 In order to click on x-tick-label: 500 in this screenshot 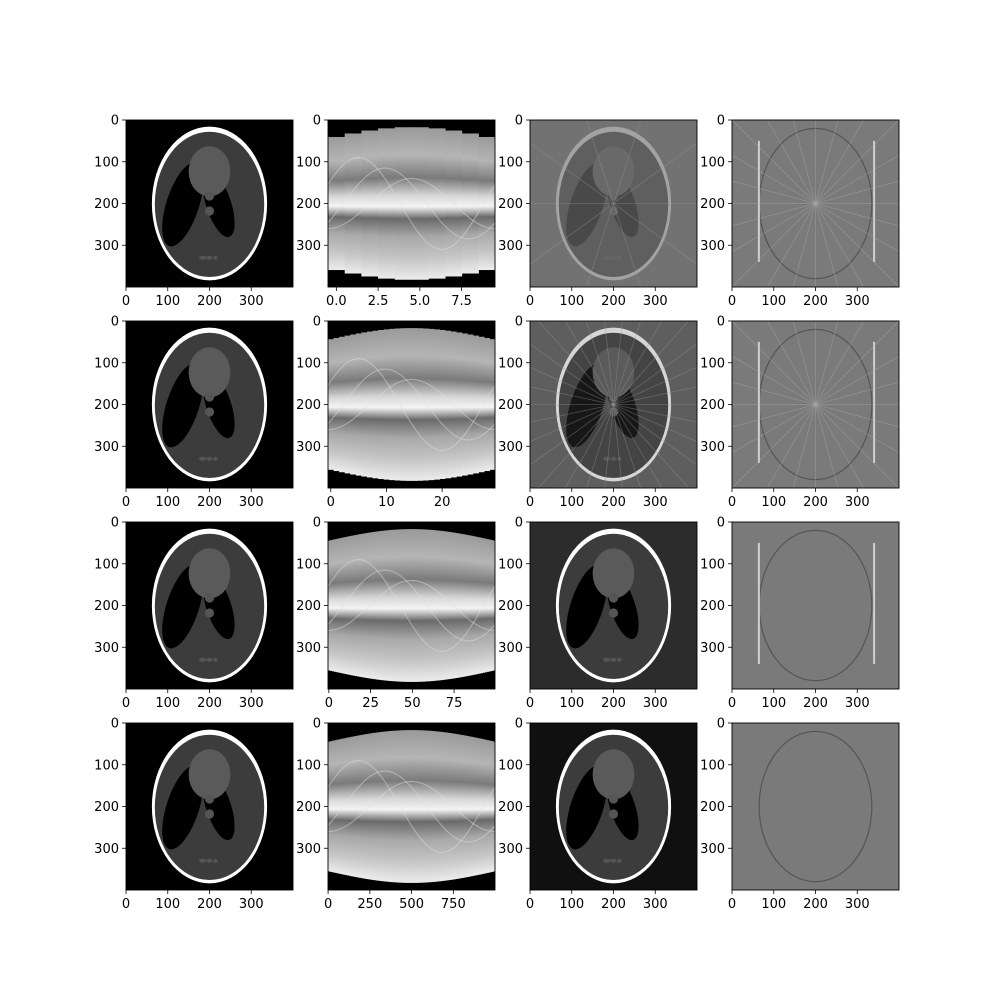, I will do `click(411, 904)`.